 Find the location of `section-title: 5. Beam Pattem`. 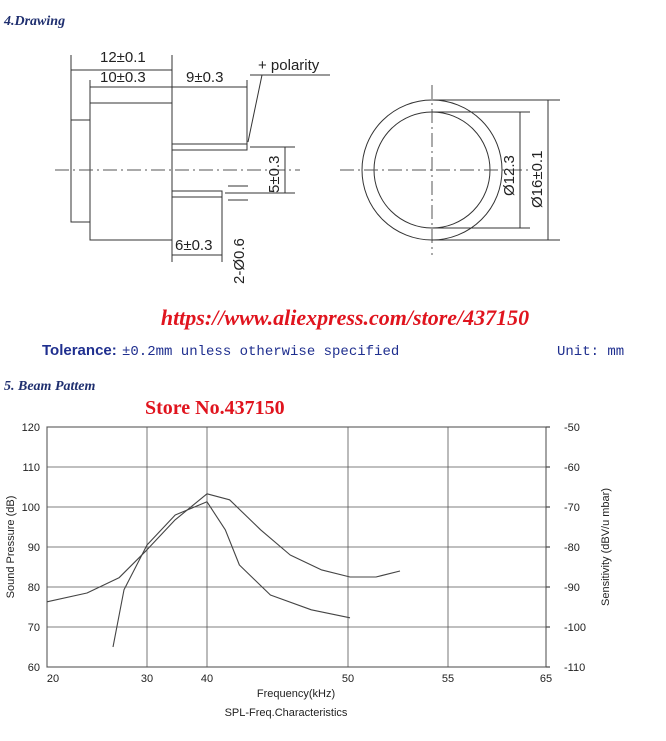

section-title: 5. Beam Pattem is located at coordinates (49, 386).